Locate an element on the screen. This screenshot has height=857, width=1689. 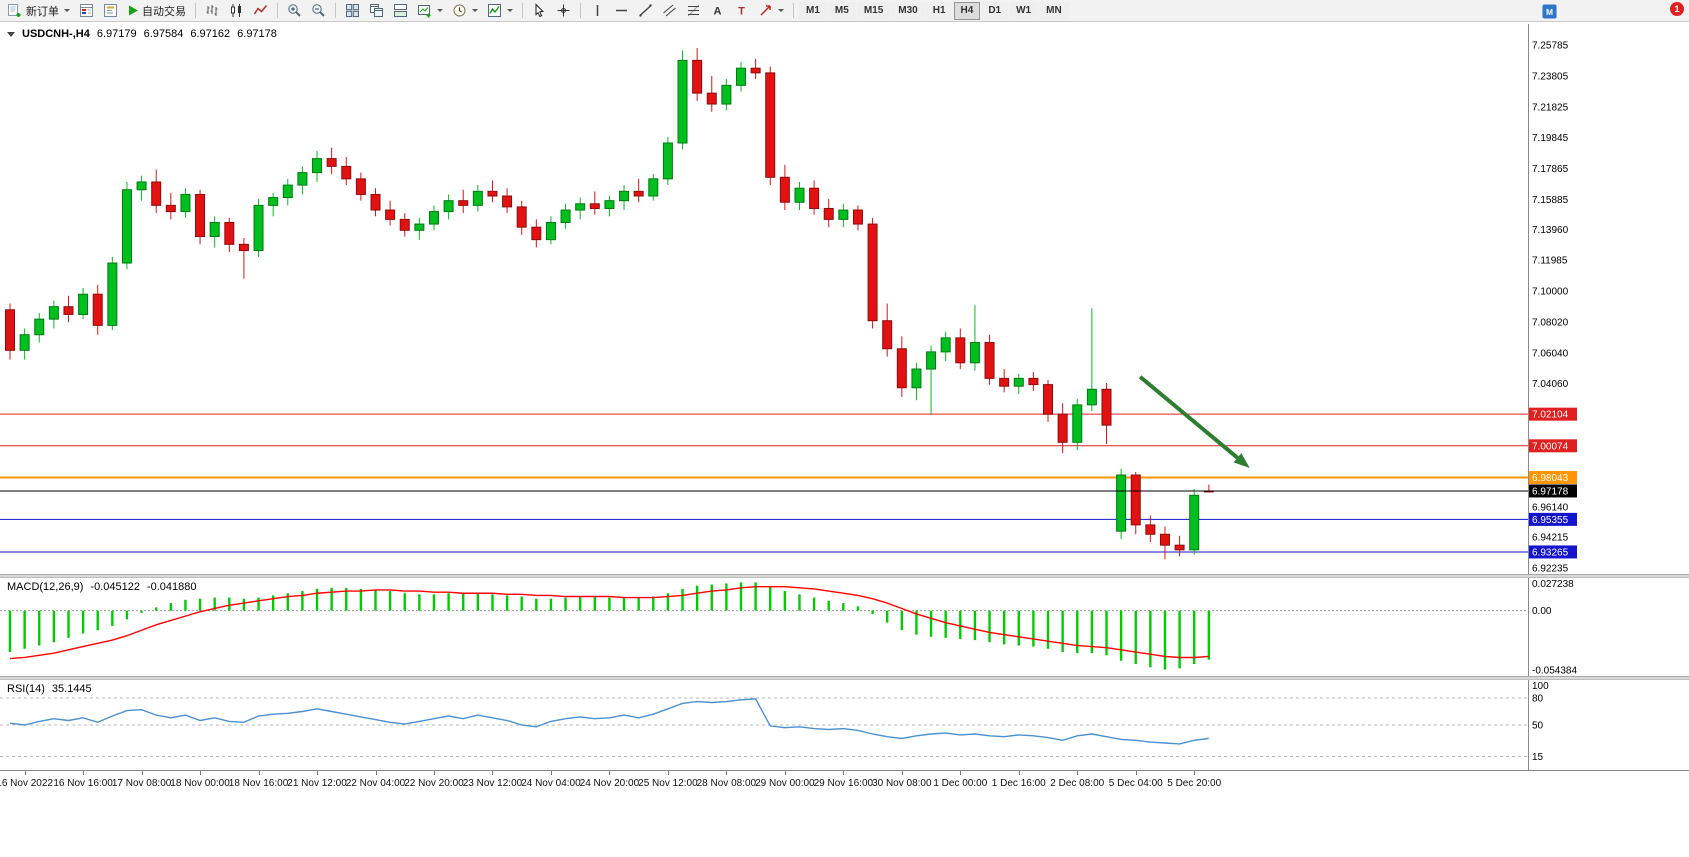
arrange-windows-button is located at coordinates (400, 10).